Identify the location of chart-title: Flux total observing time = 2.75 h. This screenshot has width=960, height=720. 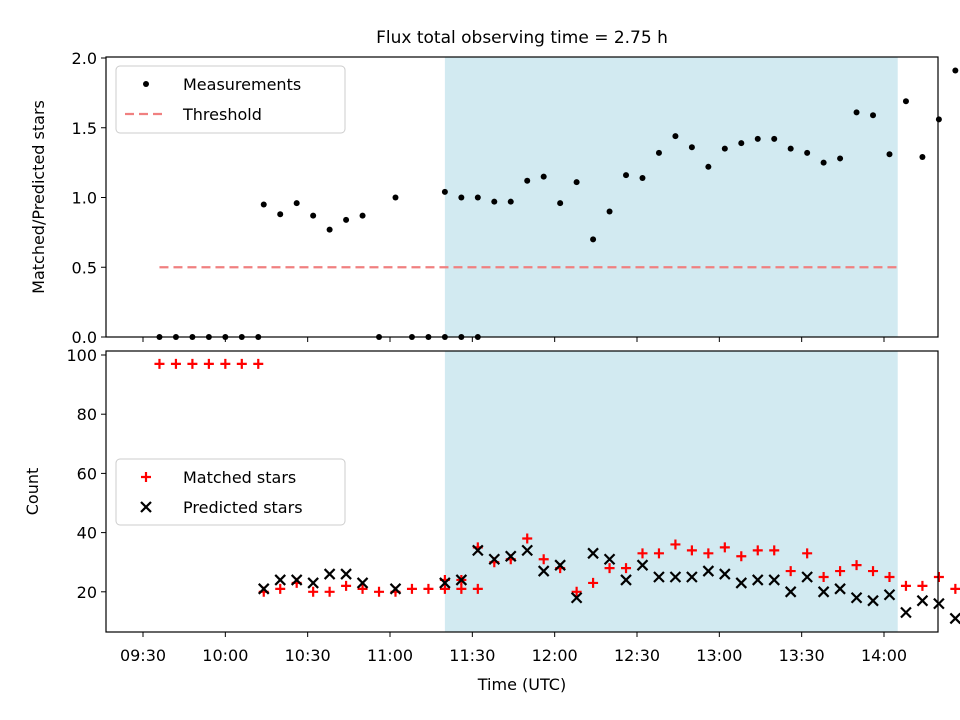
(522, 38).